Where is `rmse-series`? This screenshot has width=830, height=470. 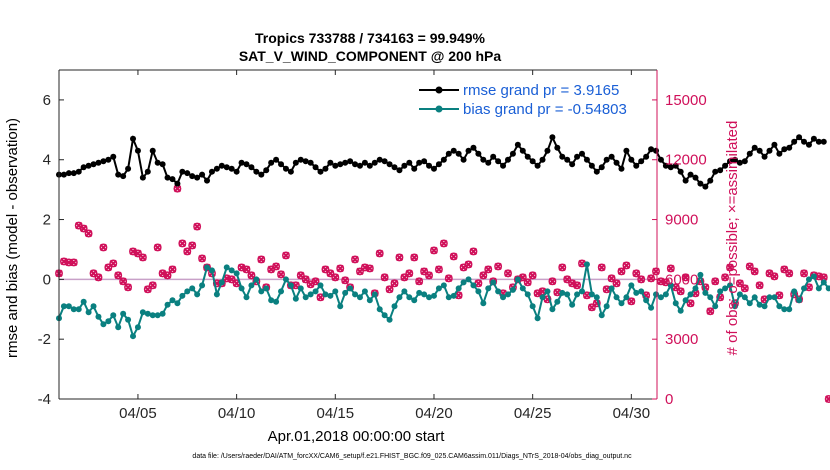
rmse-series is located at coordinates (441, 162).